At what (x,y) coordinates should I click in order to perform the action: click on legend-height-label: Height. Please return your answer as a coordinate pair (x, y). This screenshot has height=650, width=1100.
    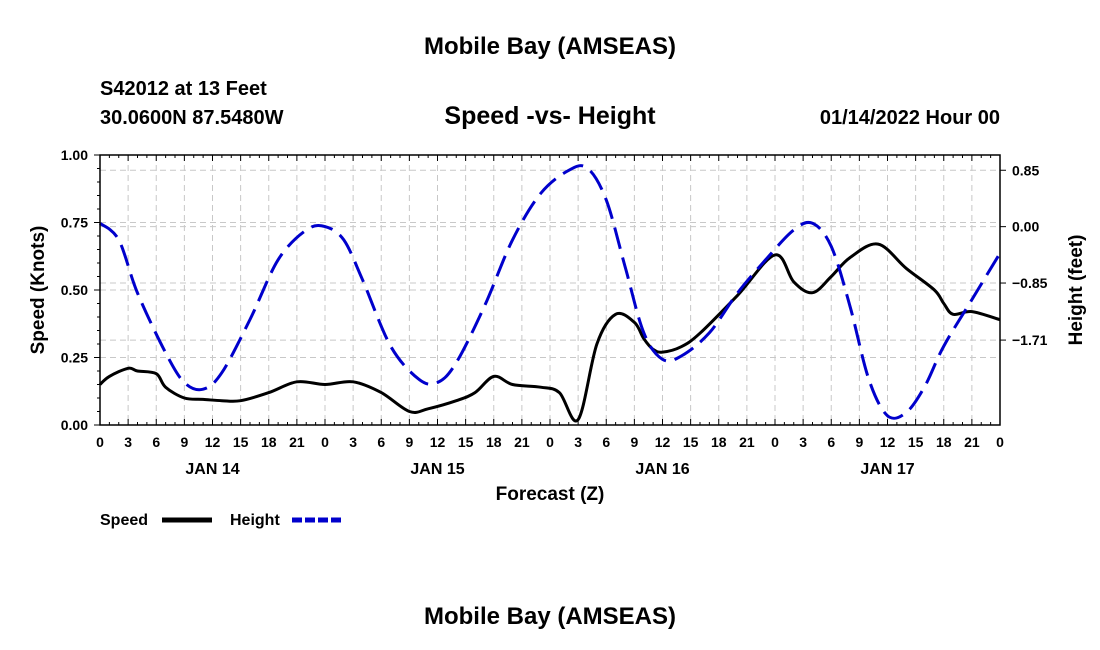
    Looking at the image, I should click on (255, 520).